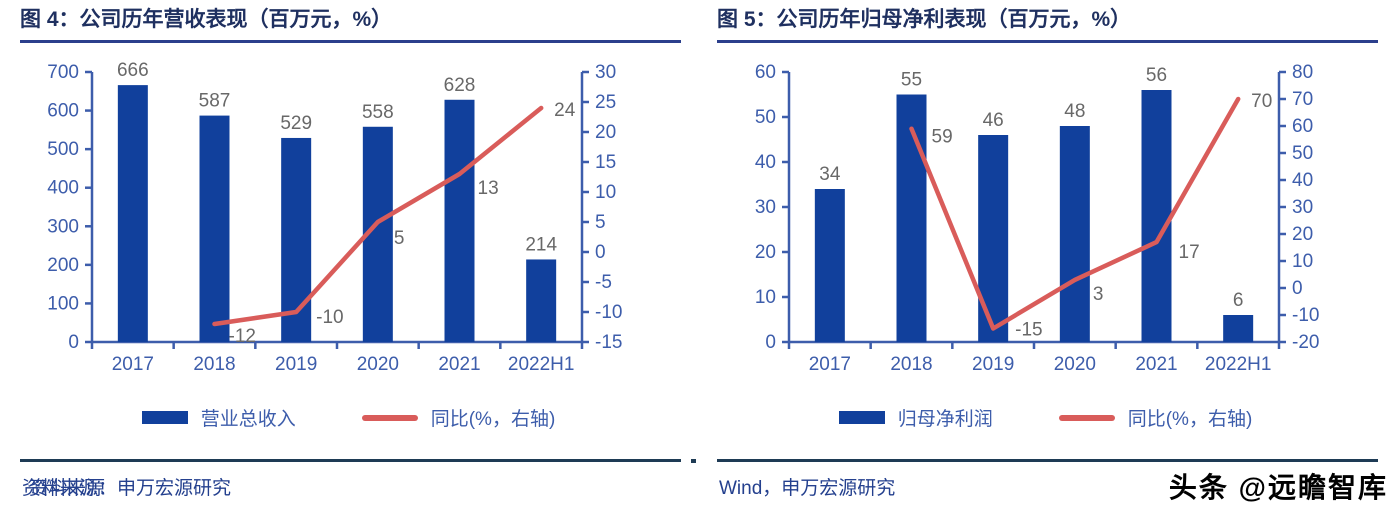 This screenshot has width=1394, height=520. Describe the element at coordinates (248, 419) in the screenshot. I see `legend-label-revenue: 营业总收入` at that location.